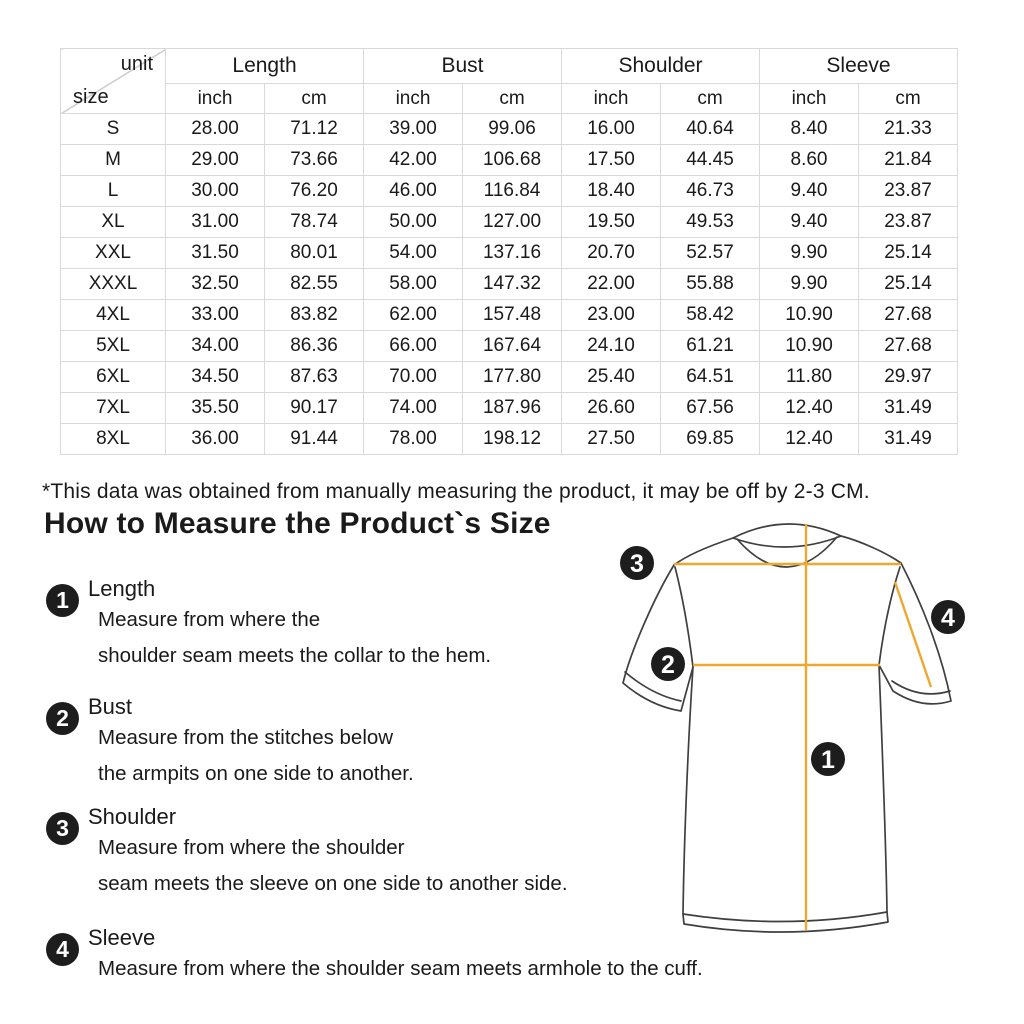 The image size is (1024, 1024). Describe the element at coordinates (512, 315) in the screenshot. I see `value-cell: 157.48` at that location.